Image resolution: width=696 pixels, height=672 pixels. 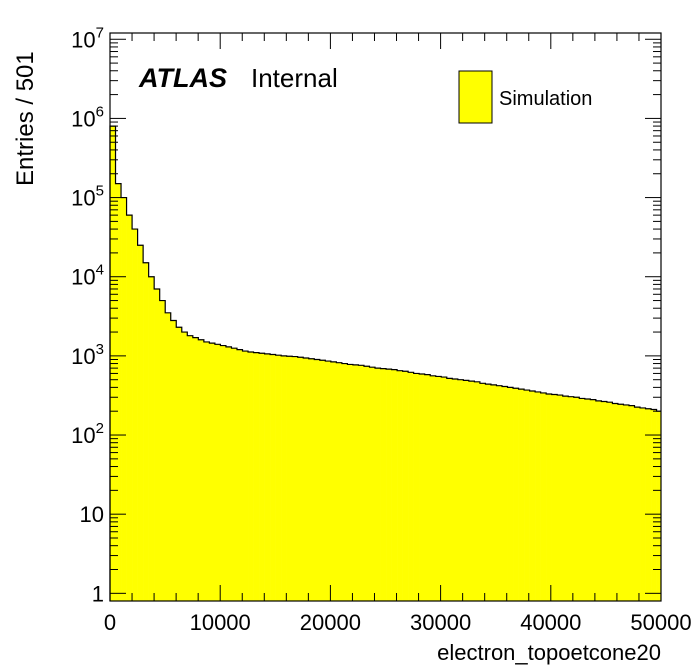 I want to click on y-tick-label: 10⁵, so click(x=87, y=197).